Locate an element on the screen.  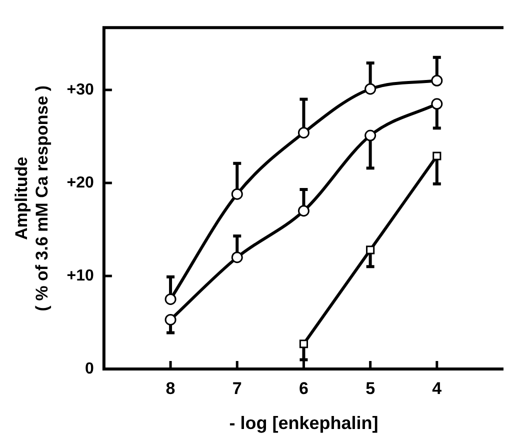
x-tick-label: 6 is located at coordinates (303, 388).